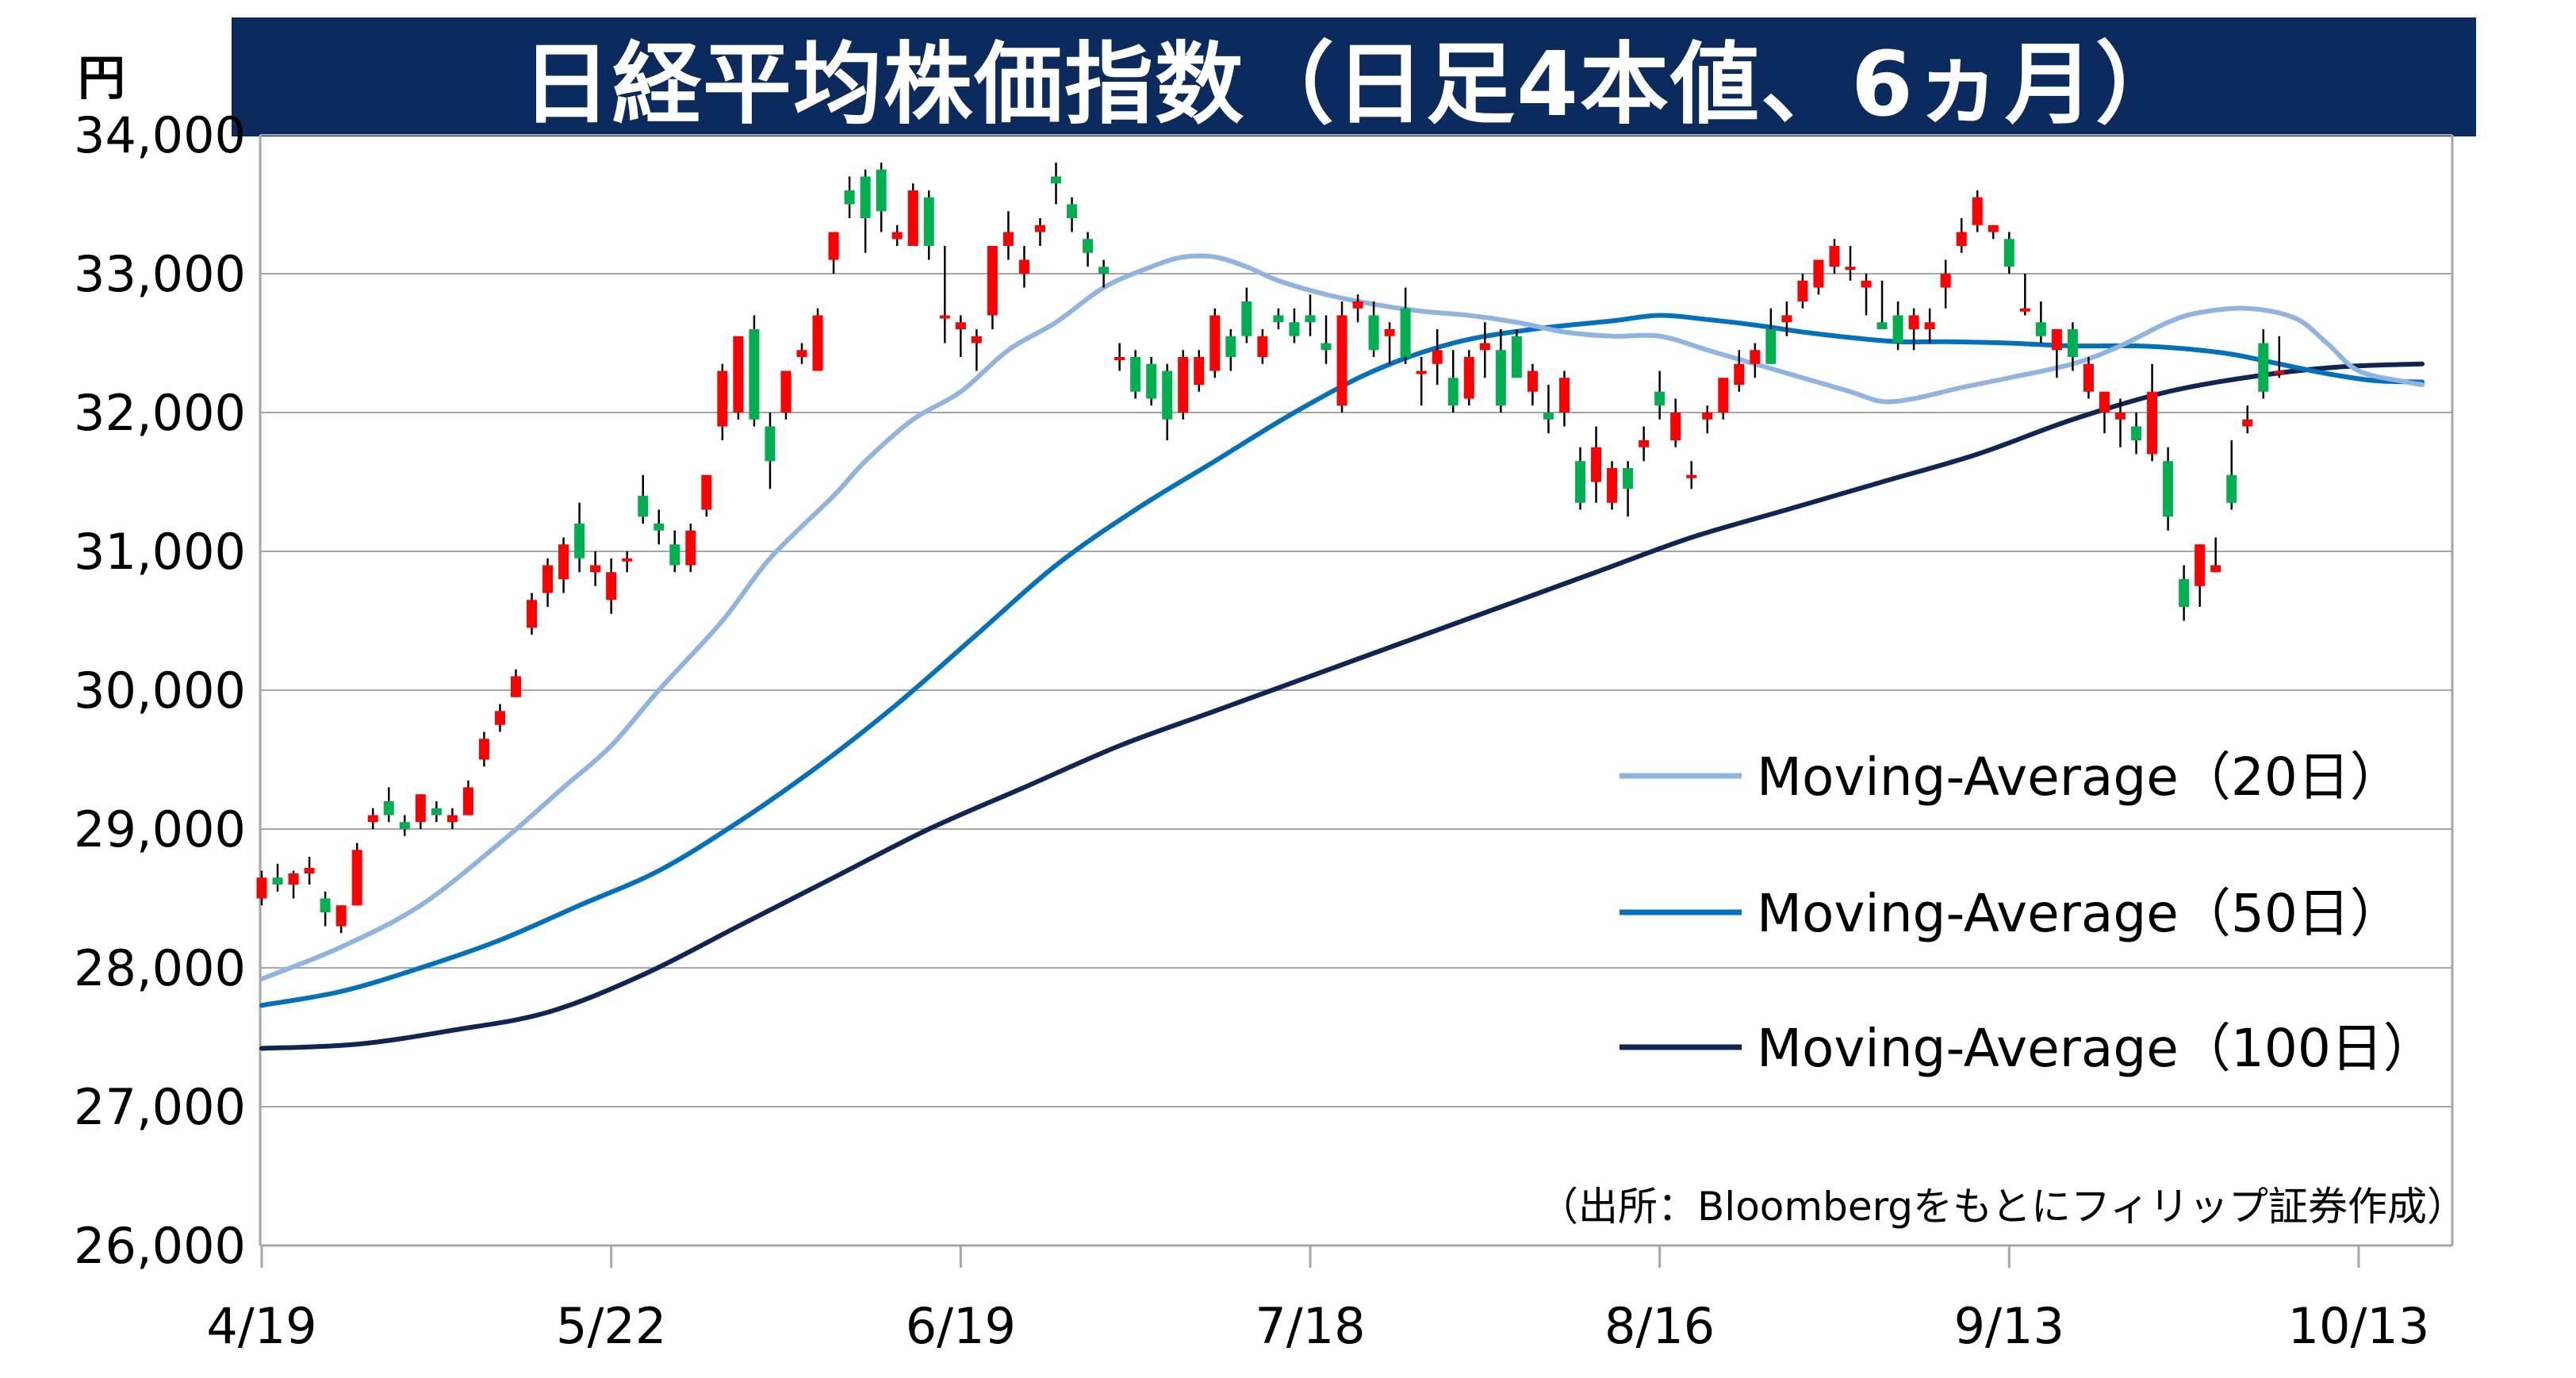  What do you see at coordinates (160, 274) in the screenshot?
I see `y-tick-label: 33,000` at bounding box center [160, 274].